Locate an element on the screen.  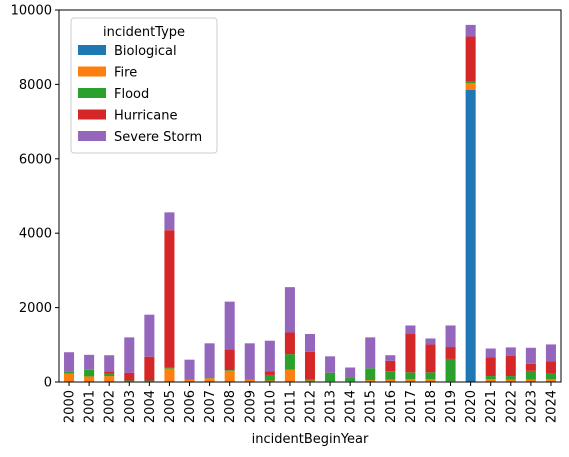
bar-fire-2018 is located at coordinates (430, 380).